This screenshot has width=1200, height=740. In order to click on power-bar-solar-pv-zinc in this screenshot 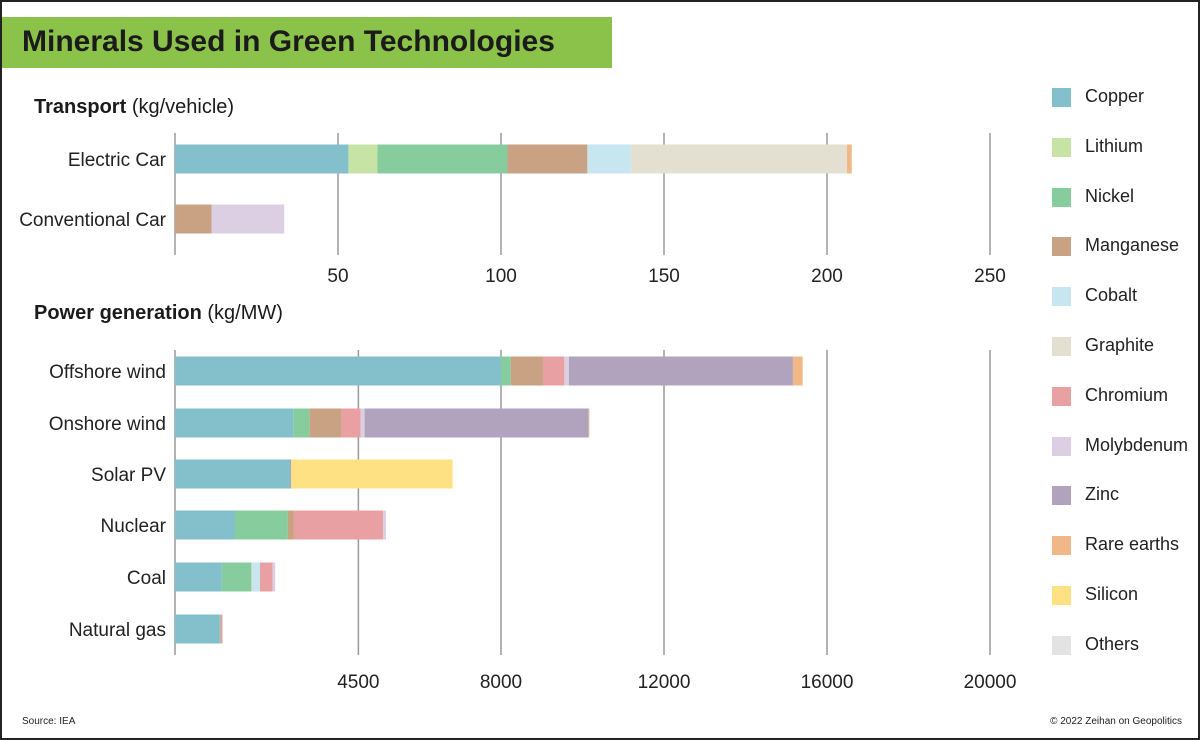, I will do `click(291, 474)`.